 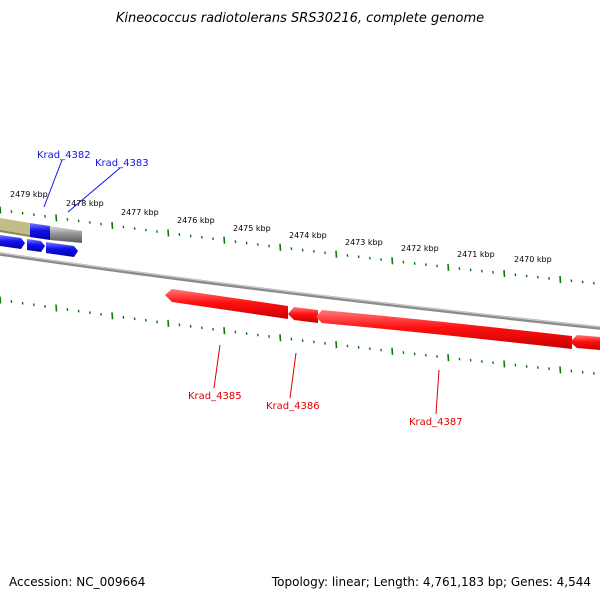 I want to click on kbp-label: 2471 kbp, so click(x=476, y=254).